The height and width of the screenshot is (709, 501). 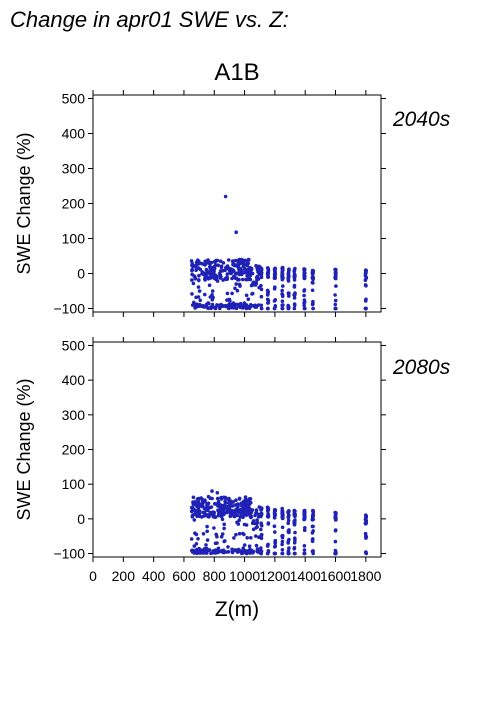 I want to click on y-tick-label: −100, so click(x=69, y=309).